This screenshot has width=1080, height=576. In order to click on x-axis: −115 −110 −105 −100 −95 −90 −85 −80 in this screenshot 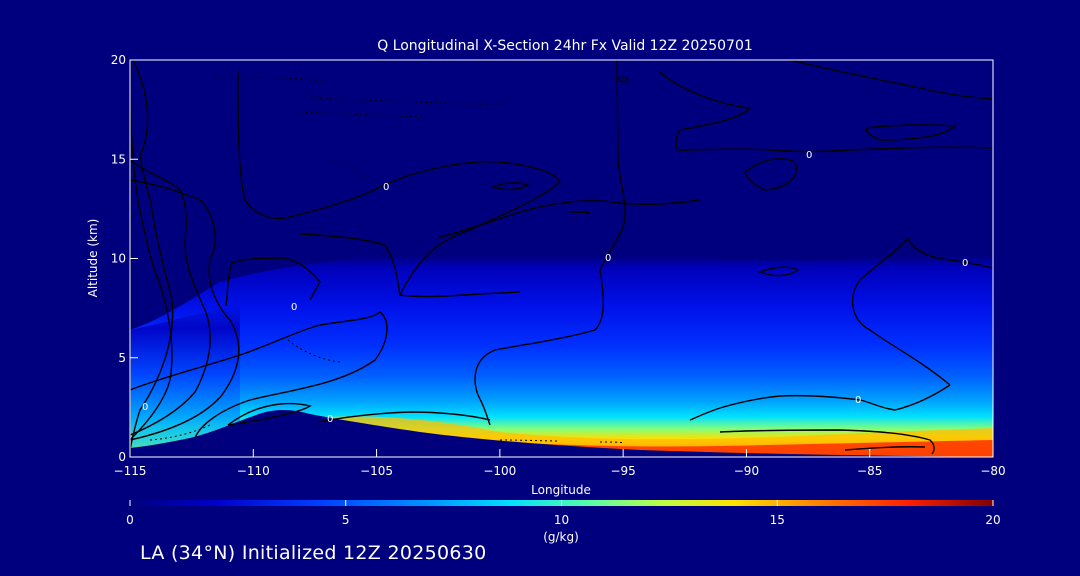, I will do `click(560, 463)`.